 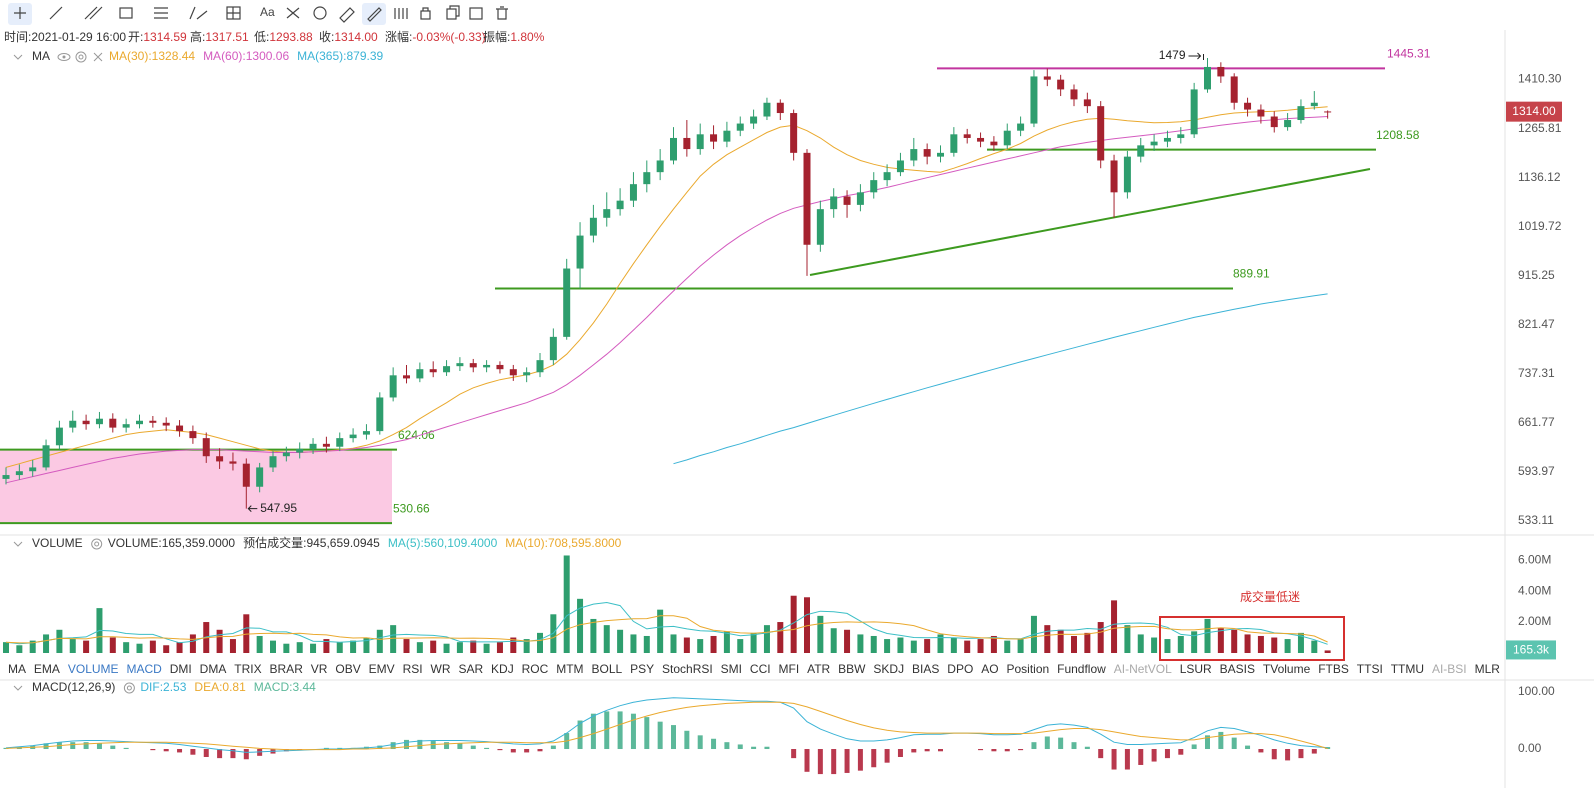 I want to click on indicator-tab: SAR, so click(x=471, y=669).